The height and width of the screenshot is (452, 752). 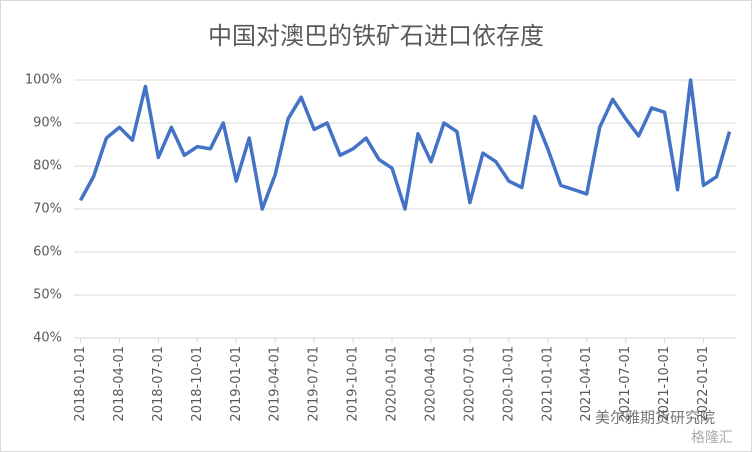 What do you see at coordinates (119, 384) in the screenshot?
I see `x-tick-label: 2018-04-01` at bounding box center [119, 384].